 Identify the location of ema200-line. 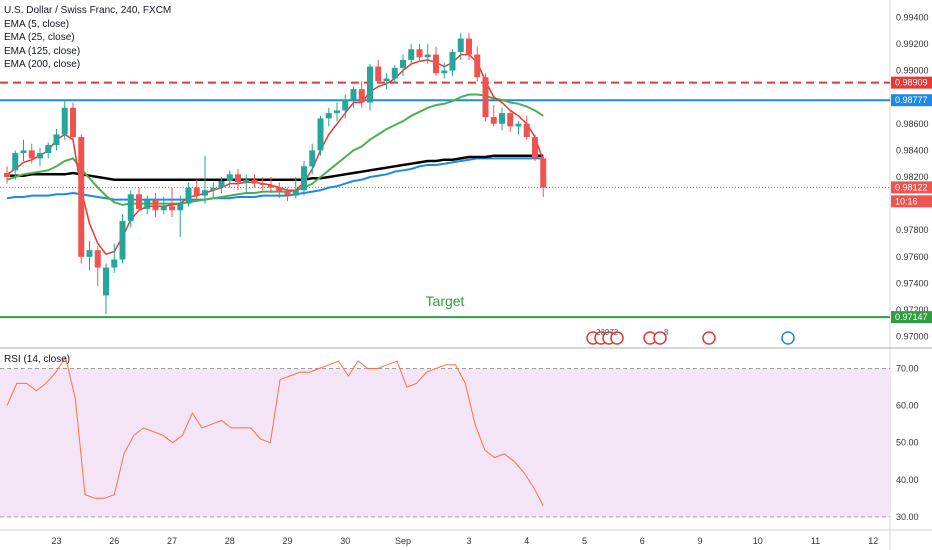
(275, 167).